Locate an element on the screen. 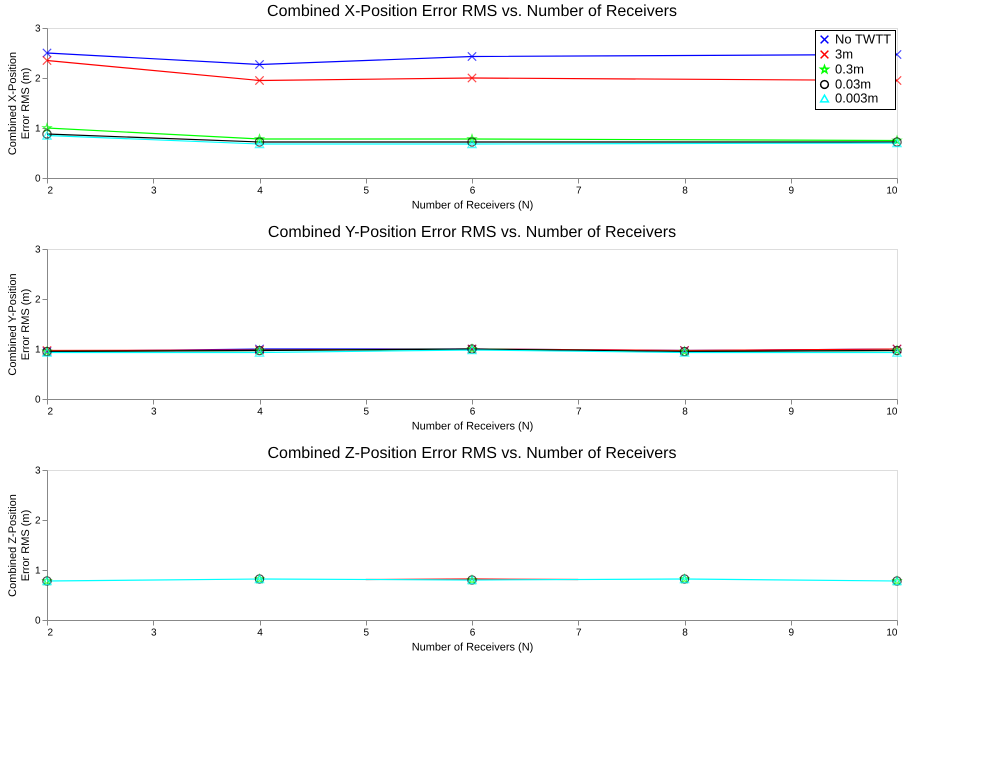 This screenshot has height=778, width=995. chart-title: Combined Z-Position Error RMS vs. Number of Receivers is located at coordinates (472, 453).